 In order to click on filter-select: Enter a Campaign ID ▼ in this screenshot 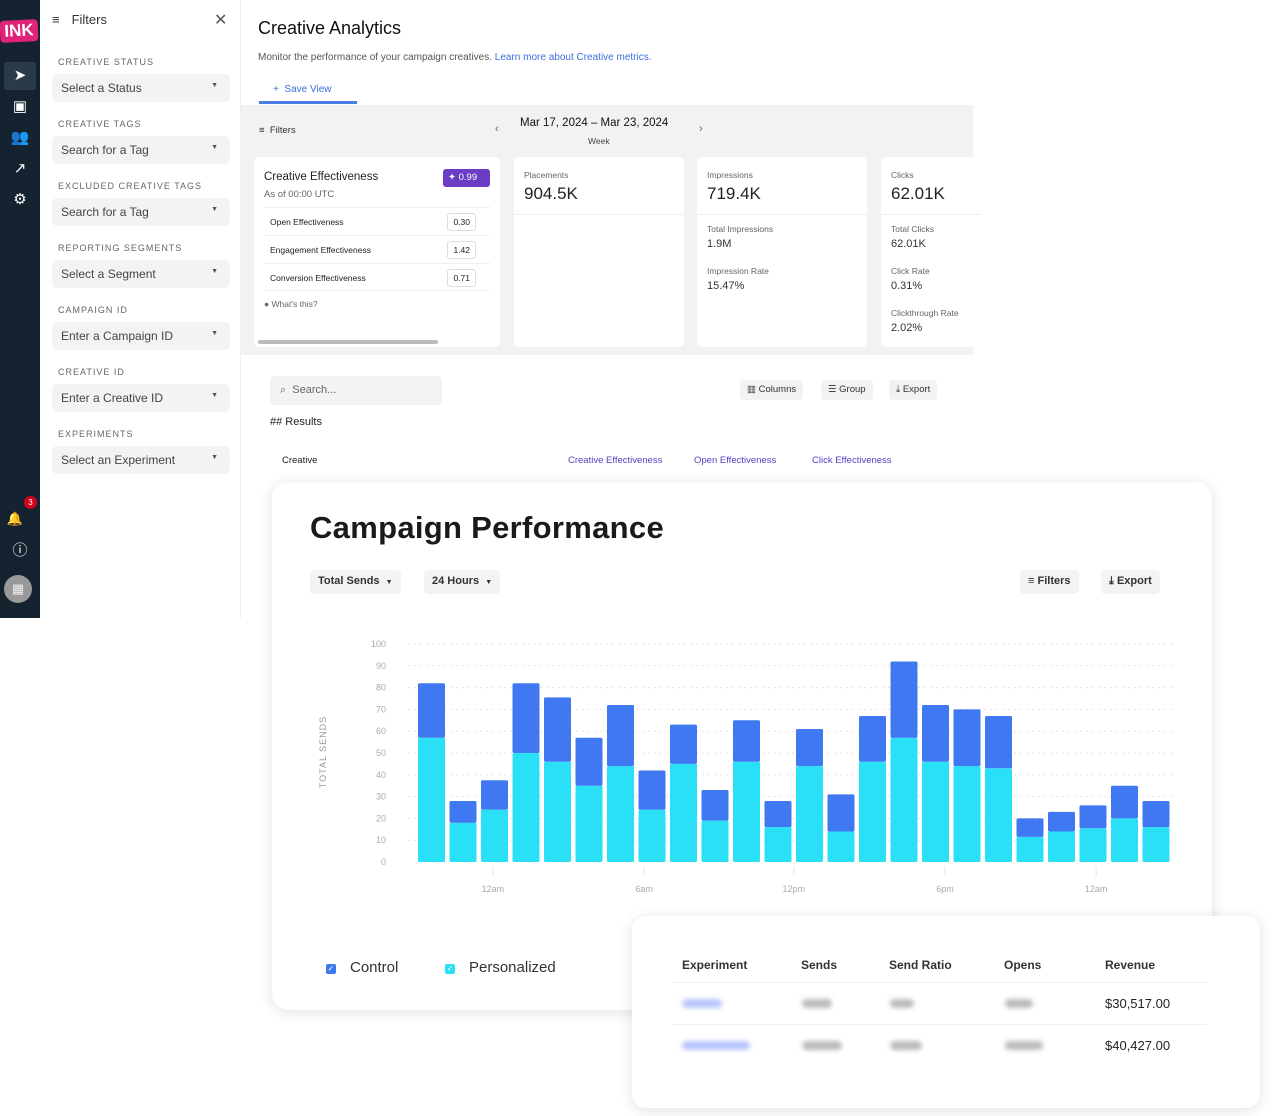, I will do `click(141, 336)`.